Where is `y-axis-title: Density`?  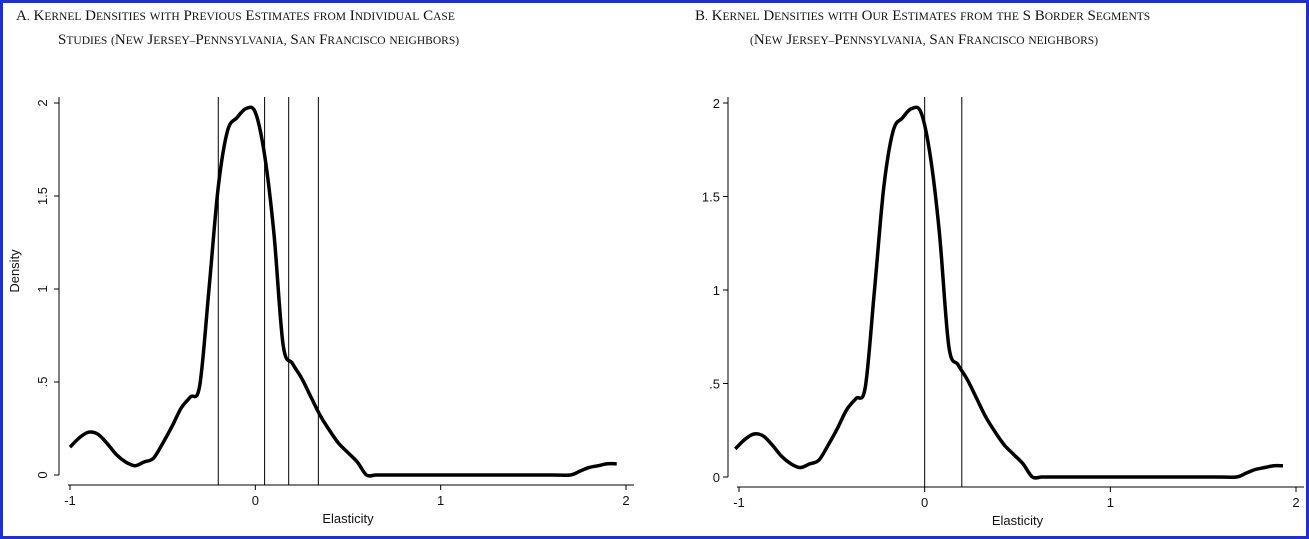 y-axis-title: Density is located at coordinates (14, 271).